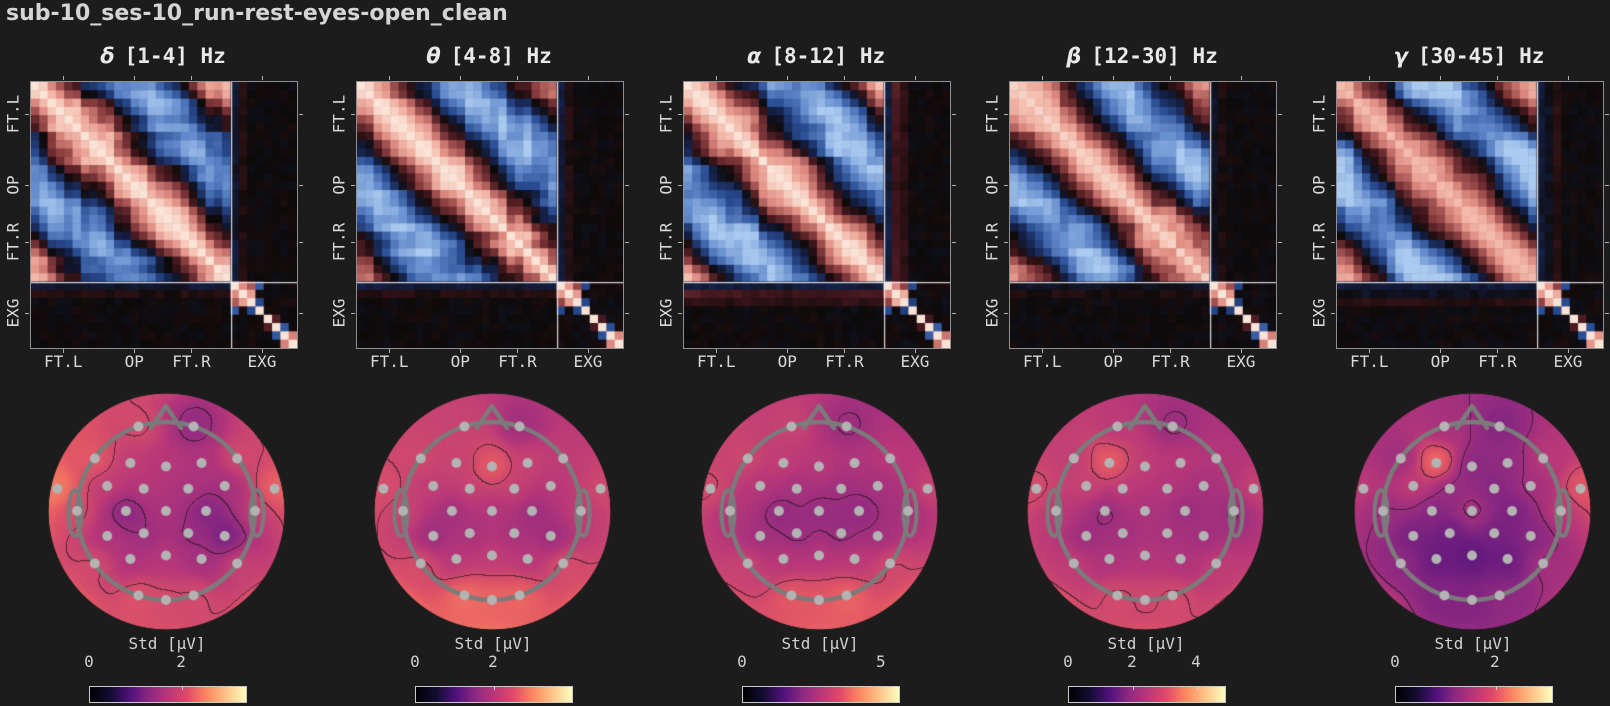  I want to click on colorbar-tick-label: 4, so click(1196, 661).